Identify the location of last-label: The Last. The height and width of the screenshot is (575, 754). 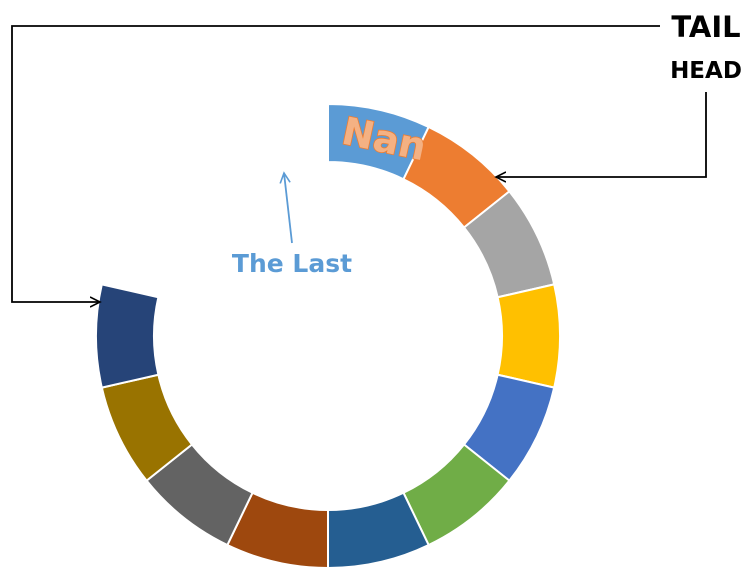
(292, 263).